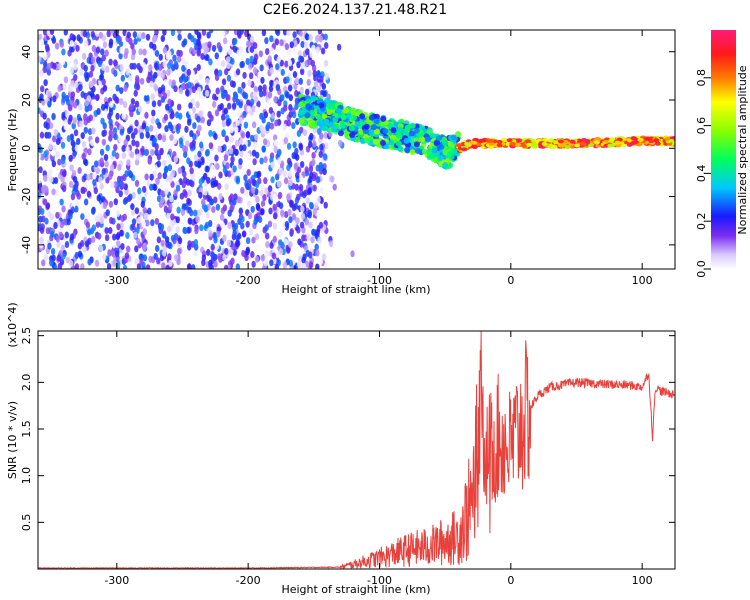 The image size is (750, 600). I want to click on snr-ytick-label: 2.5, so click(26, 336).